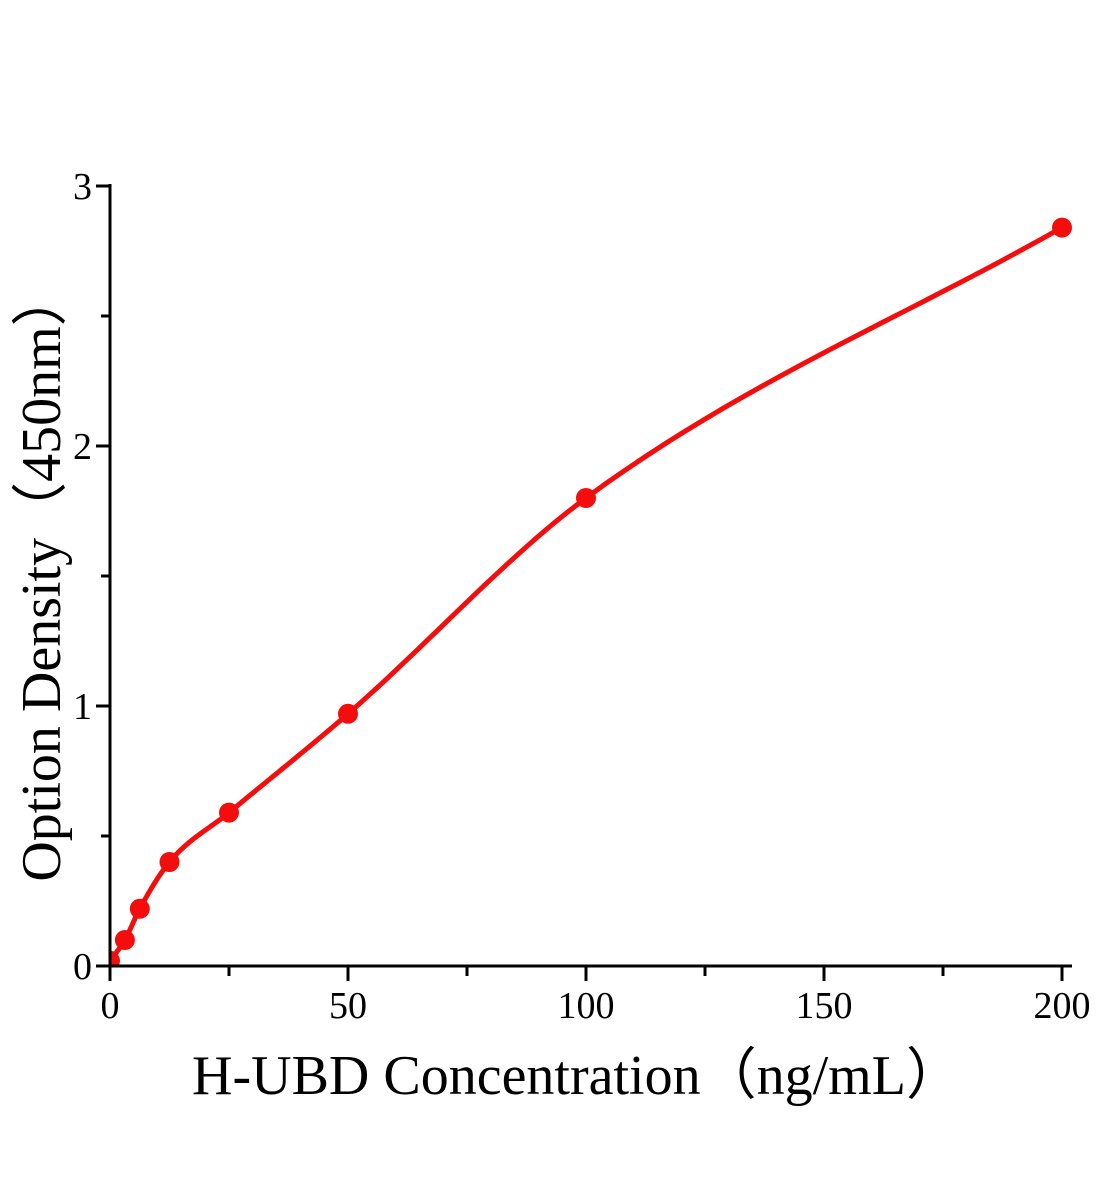 This screenshot has height=1200, width=1104. I want to click on y-tick-label: 0, so click(82, 967).